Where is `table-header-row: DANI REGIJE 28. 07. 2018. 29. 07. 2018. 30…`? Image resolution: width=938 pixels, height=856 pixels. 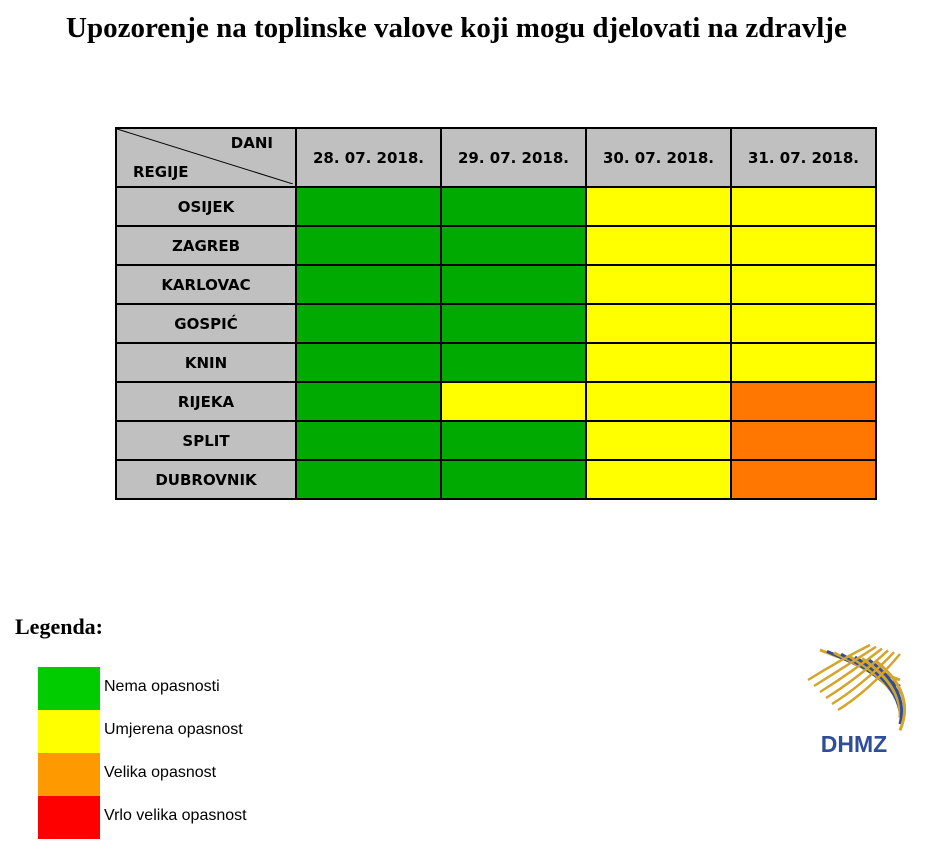
table-header-row: DANI REGIJE 28. 07. 2018. 29. 07. 2018. 30… is located at coordinates (496, 157).